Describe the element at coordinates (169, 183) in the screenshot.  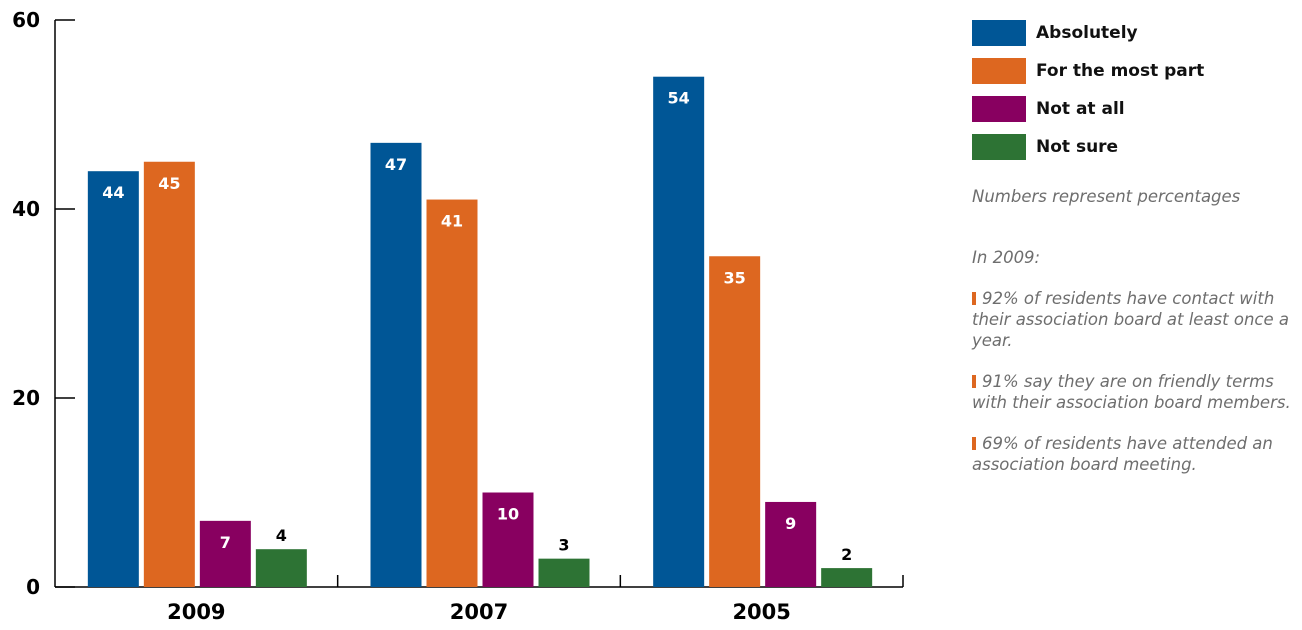
I see `data-label-for-the-most-part-2009: 45` at that location.